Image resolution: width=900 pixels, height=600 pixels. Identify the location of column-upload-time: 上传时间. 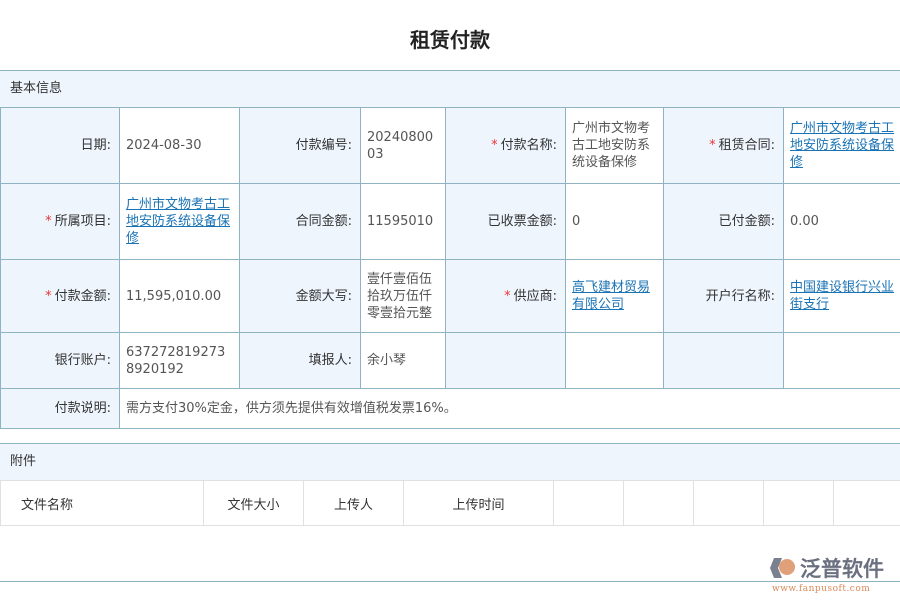
(478, 503).